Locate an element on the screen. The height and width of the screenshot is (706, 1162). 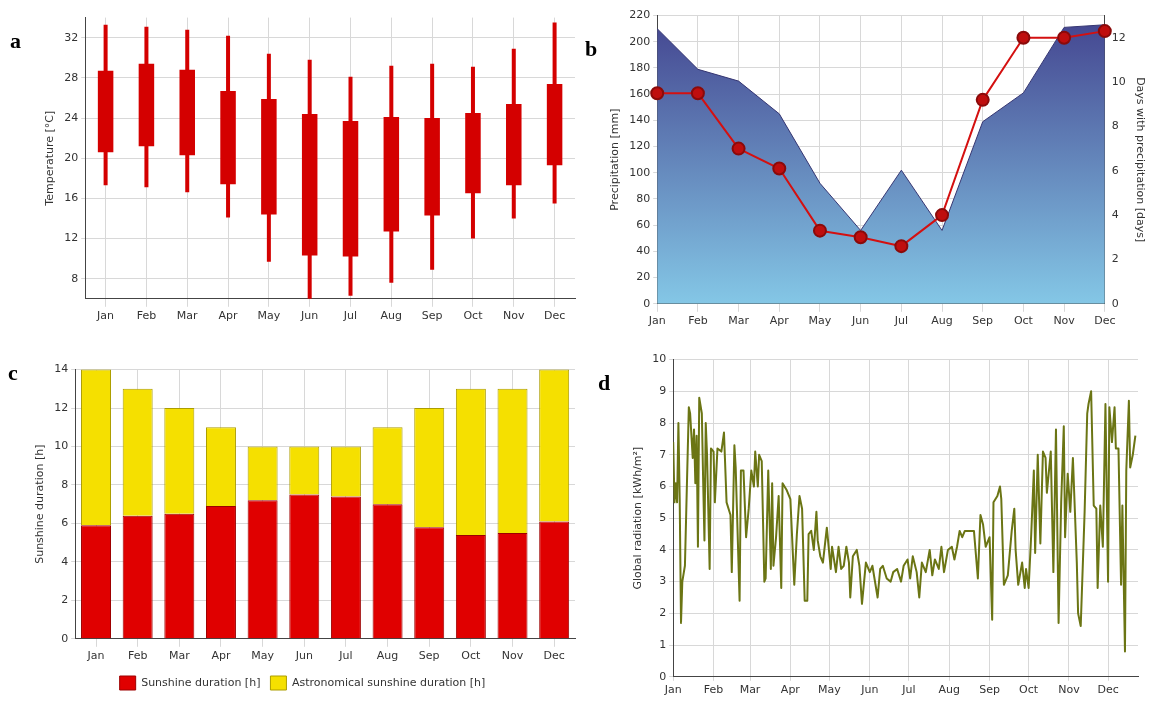
y-tick-label: 100 is located at coordinates (640, 172).